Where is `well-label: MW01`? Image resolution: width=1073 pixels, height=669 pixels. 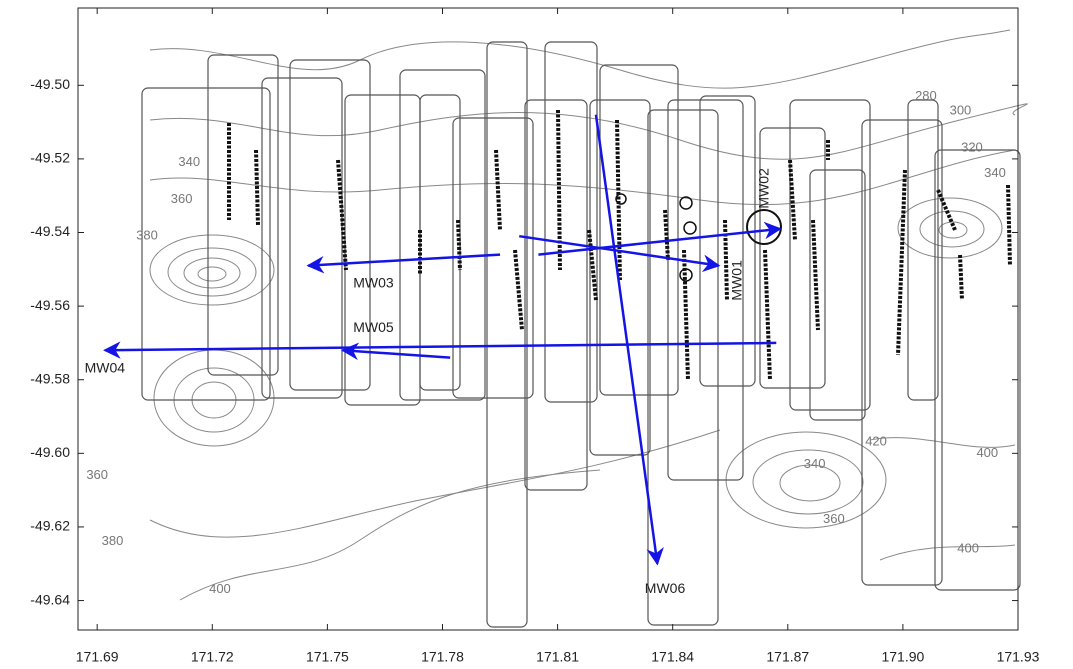 well-label: MW01 is located at coordinates (737, 280).